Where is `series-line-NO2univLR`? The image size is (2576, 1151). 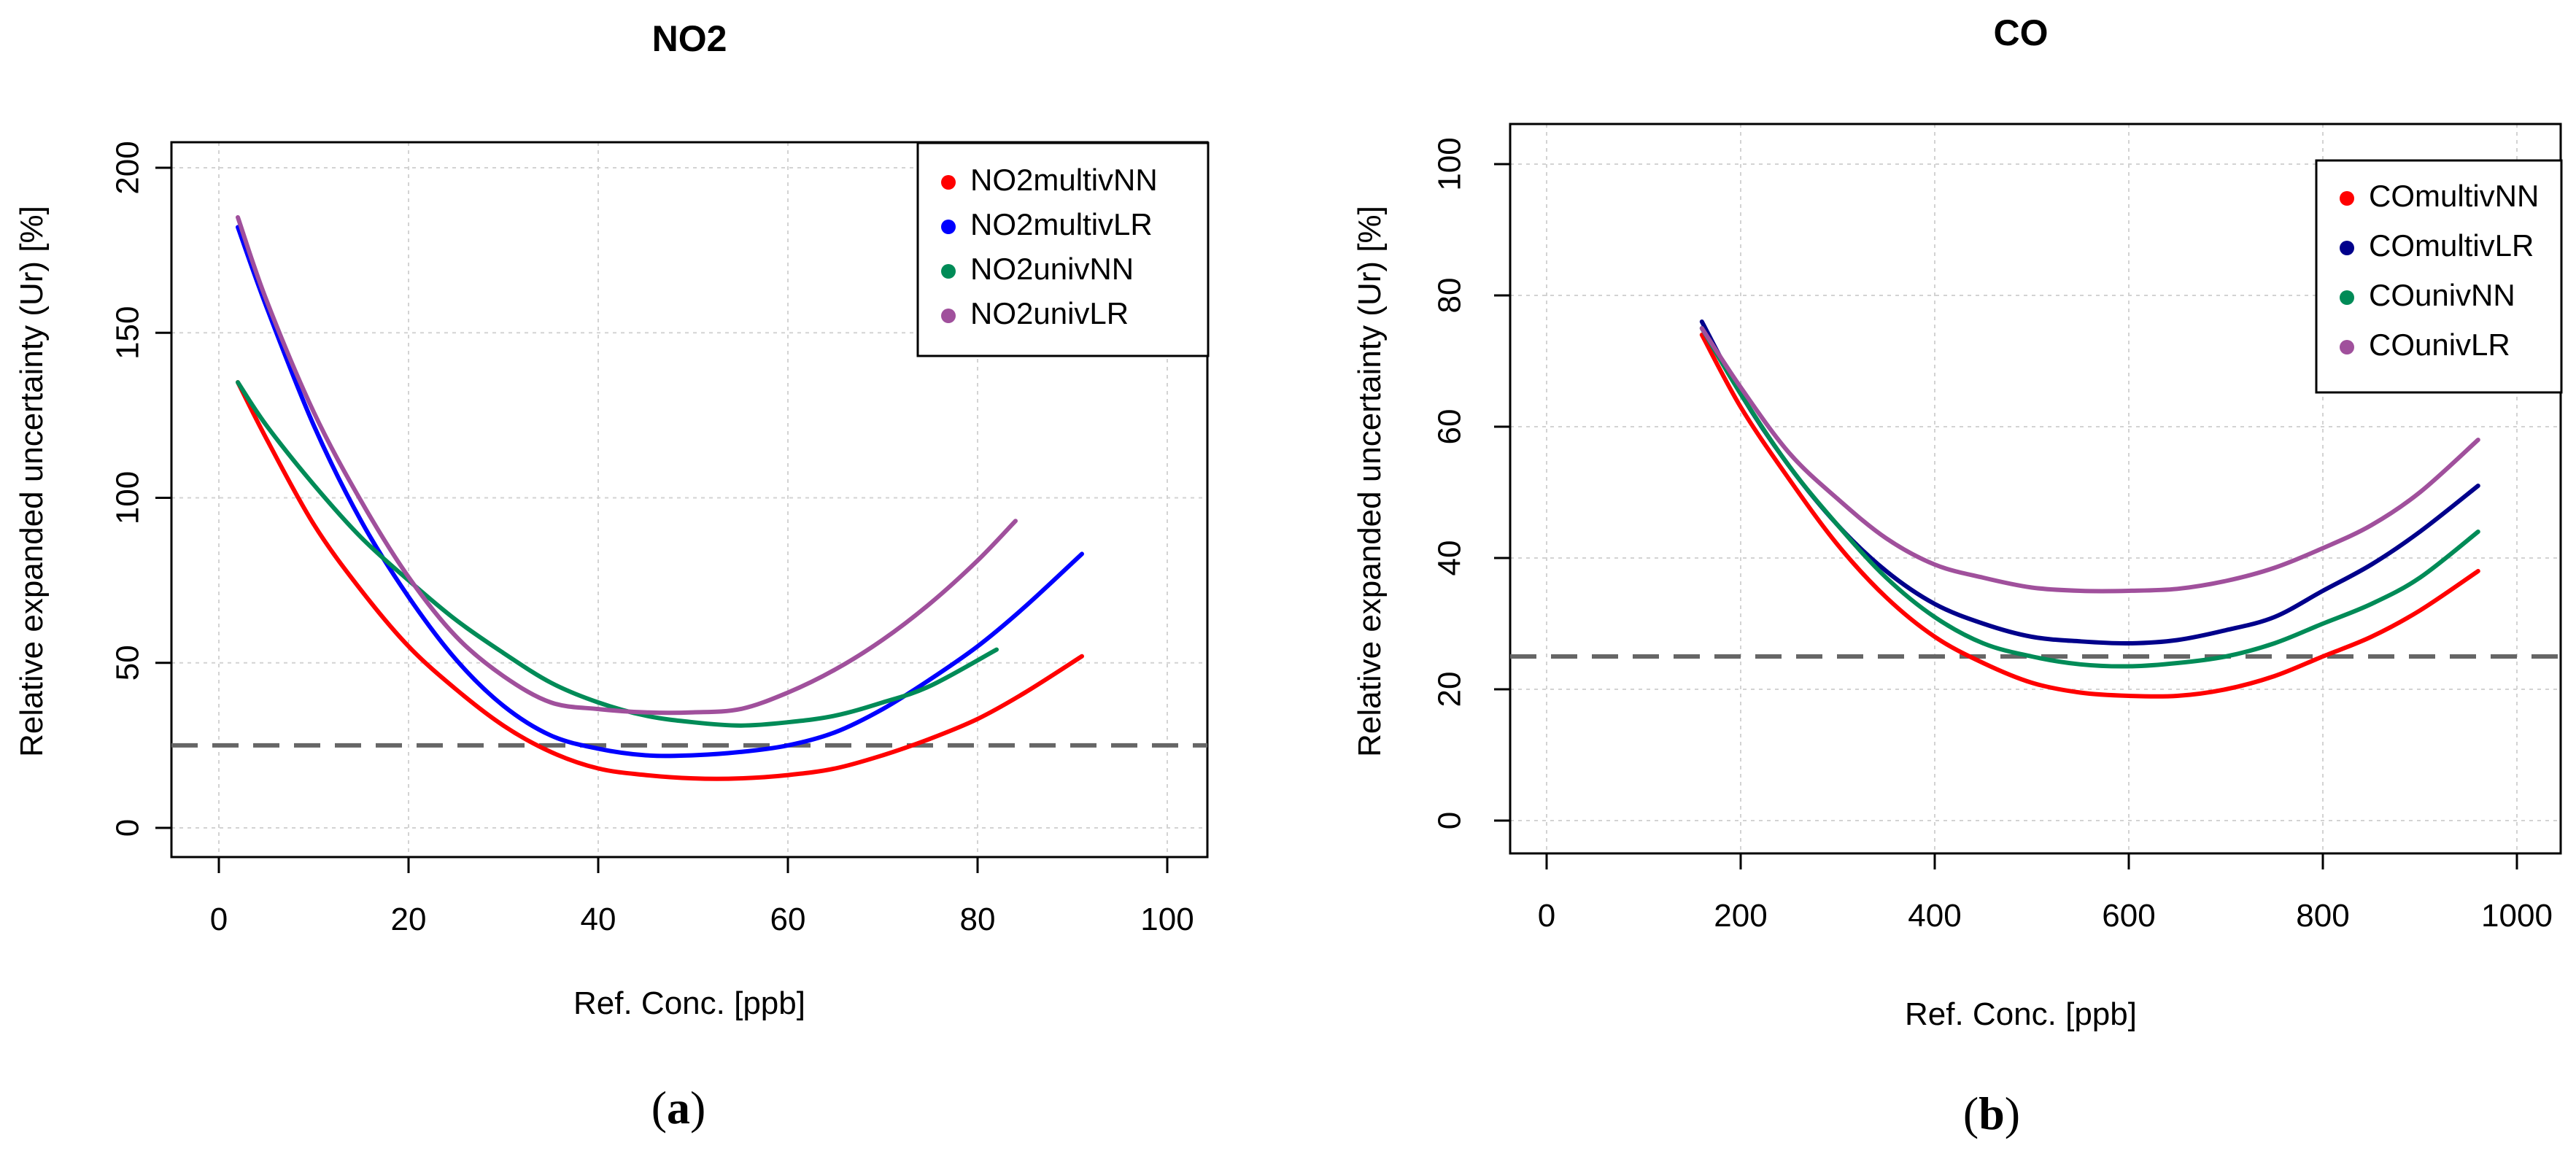
series-line-NO2univLR is located at coordinates (627, 465).